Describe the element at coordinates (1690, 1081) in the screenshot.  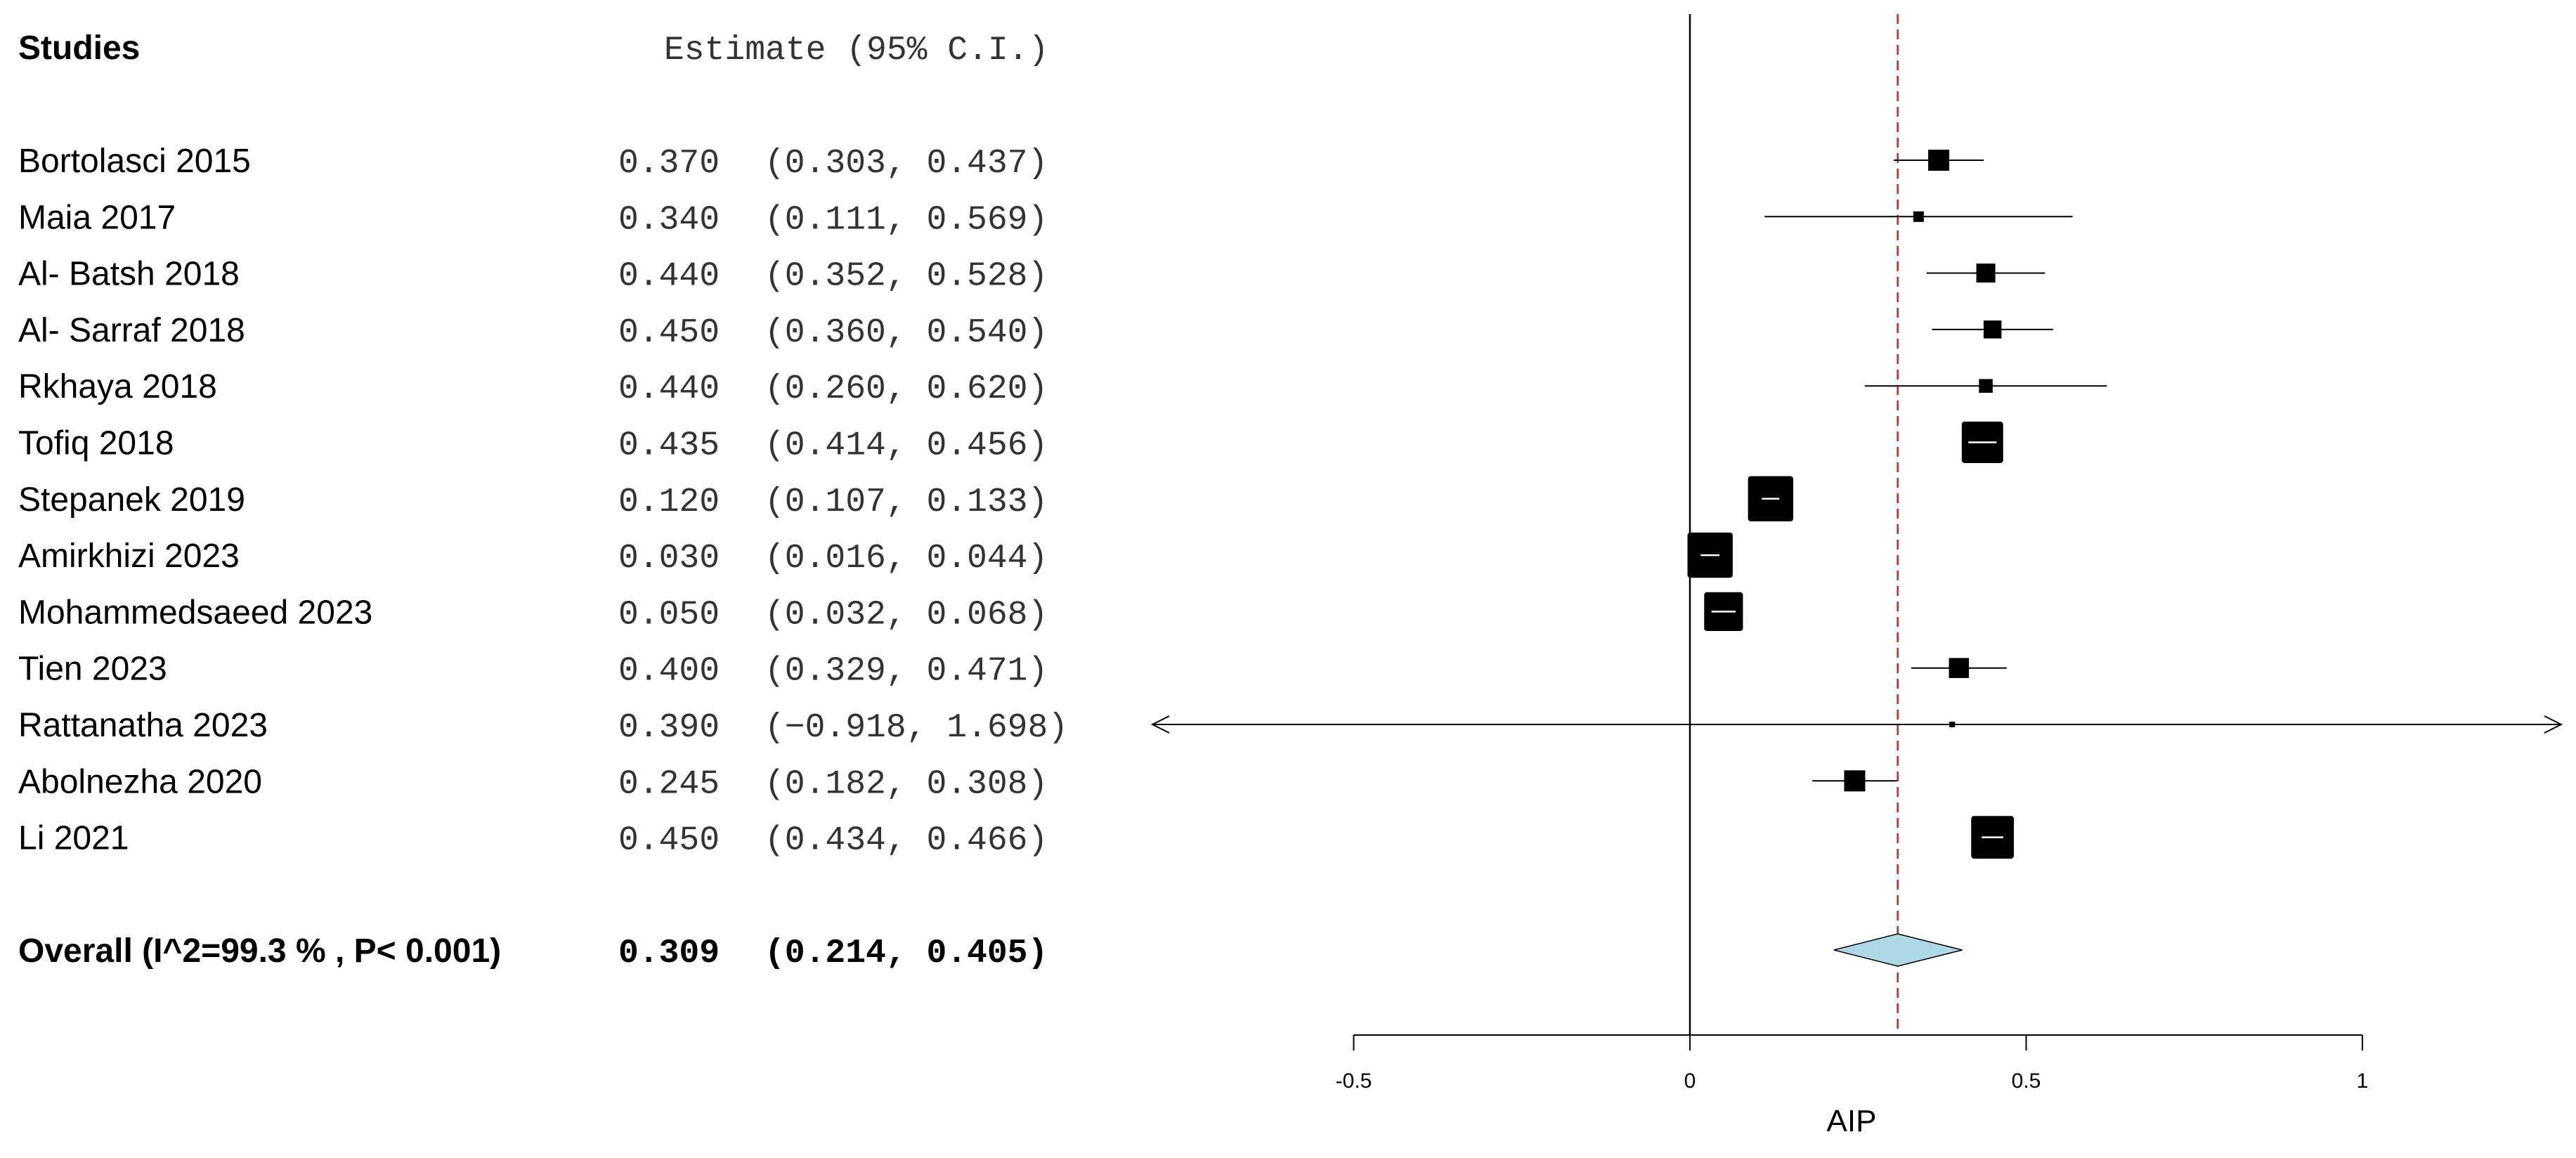
I see `x-tick-label: 0` at that location.